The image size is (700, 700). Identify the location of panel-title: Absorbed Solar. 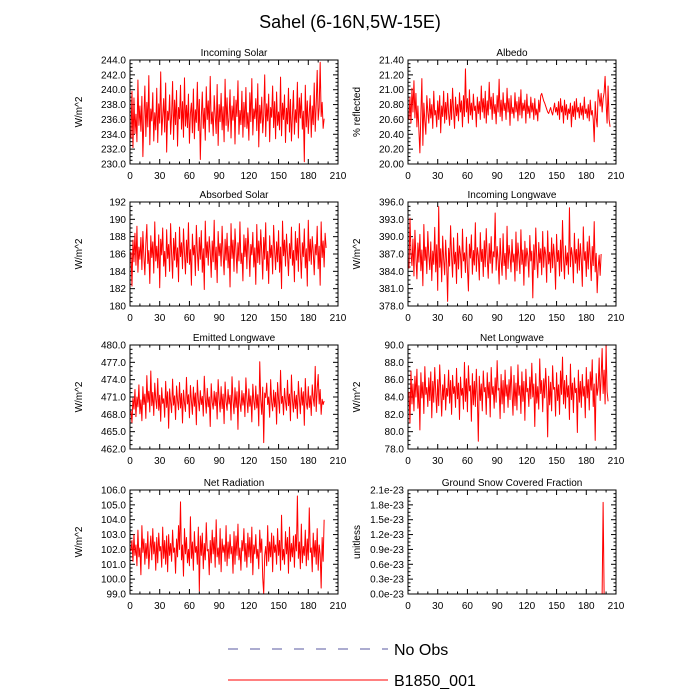
(235, 195).